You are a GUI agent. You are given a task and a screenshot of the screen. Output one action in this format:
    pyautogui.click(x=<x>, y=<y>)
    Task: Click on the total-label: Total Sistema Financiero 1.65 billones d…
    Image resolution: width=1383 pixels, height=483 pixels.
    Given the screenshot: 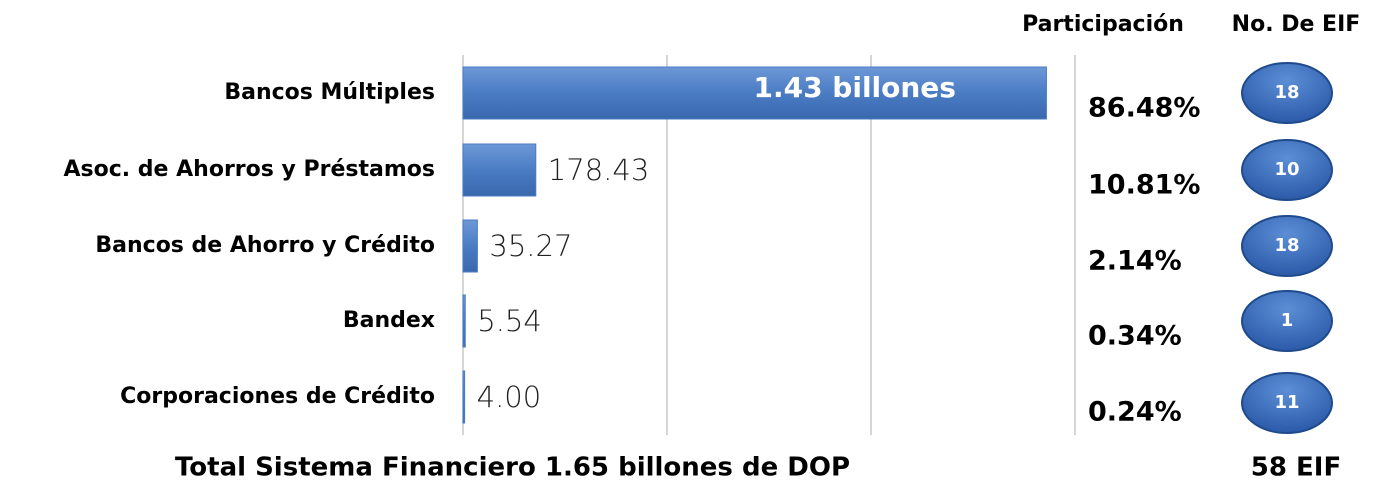 What is the action you would take?
    pyautogui.click(x=512, y=468)
    